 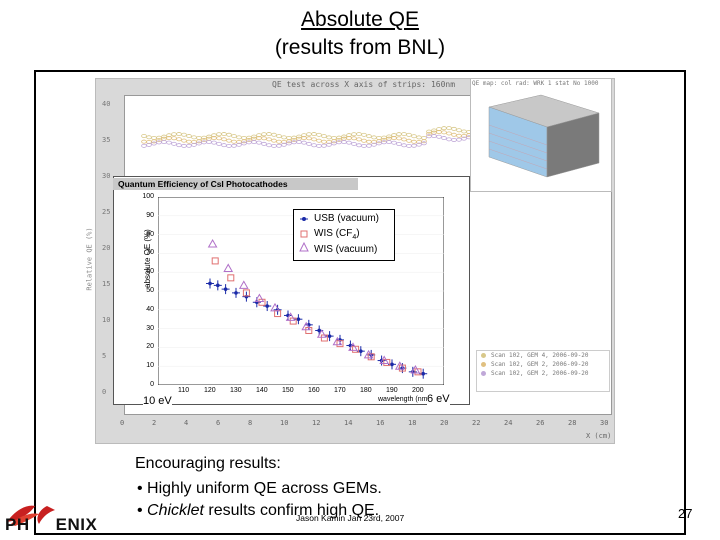 I want to click on qe-y-tick: 70, so click(x=150, y=253).